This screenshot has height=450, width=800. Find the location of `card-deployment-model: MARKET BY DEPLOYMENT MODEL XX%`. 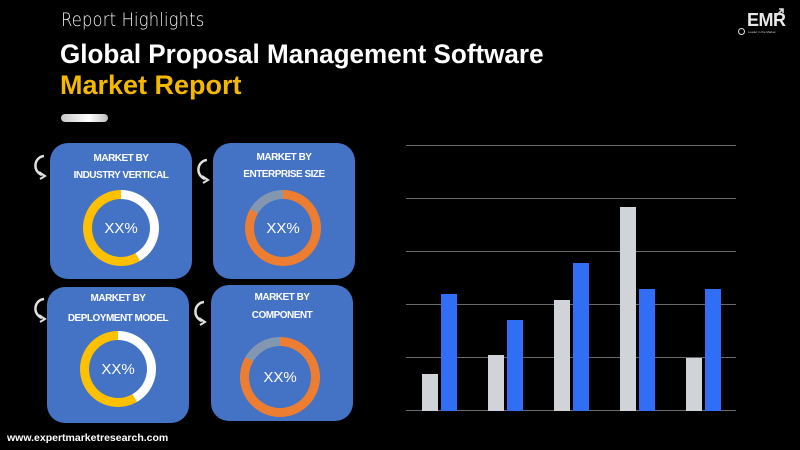

card-deployment-model: MARKET BY DEPLOYMENT MODEL XX% is located at coordinates (118, 355).